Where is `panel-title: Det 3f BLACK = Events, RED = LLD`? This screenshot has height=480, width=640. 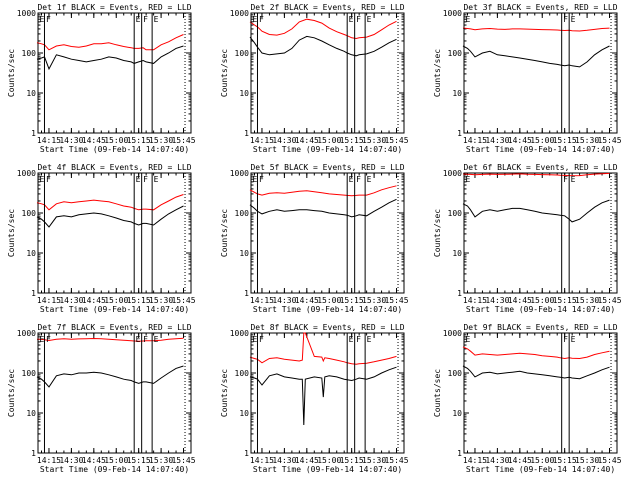 panel-title: Det 3f BLACK = Events, RED = LLD is located at coordinates (540, 7).